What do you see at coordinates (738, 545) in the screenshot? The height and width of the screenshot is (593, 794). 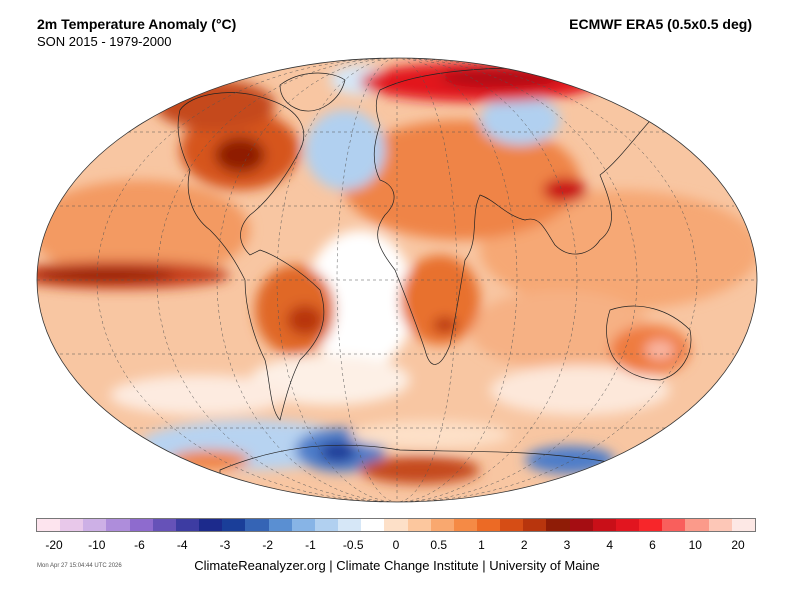 I see `tick-label: 20` at bounding box center [738, 545].